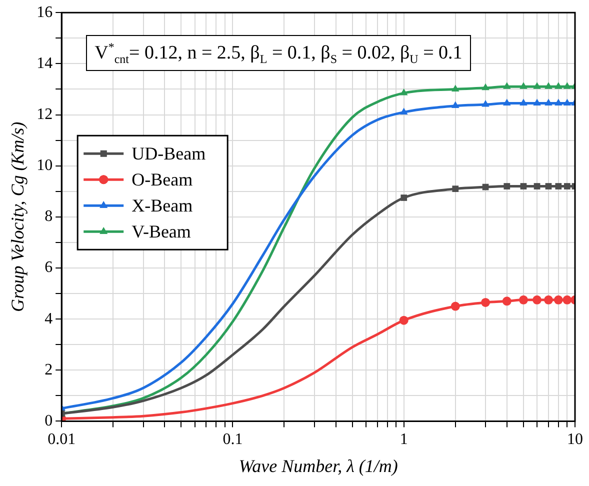 This screenshot has height=486, width=589. Describe the element at coordinates (48, 217) in the screenshot. I see `y-tick-label: 8` at that location.